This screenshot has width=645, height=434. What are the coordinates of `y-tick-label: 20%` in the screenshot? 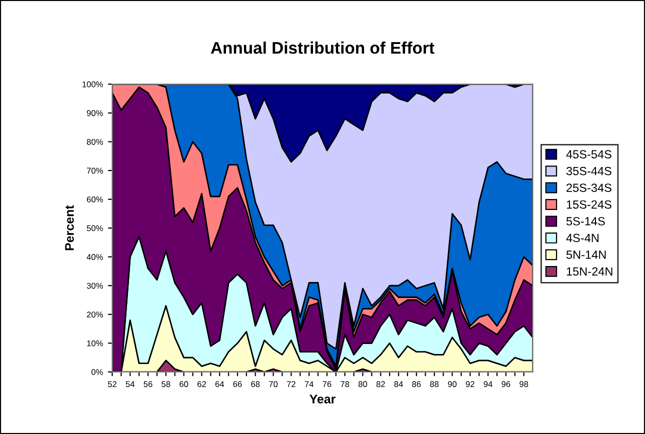 It's located at (94, 315).